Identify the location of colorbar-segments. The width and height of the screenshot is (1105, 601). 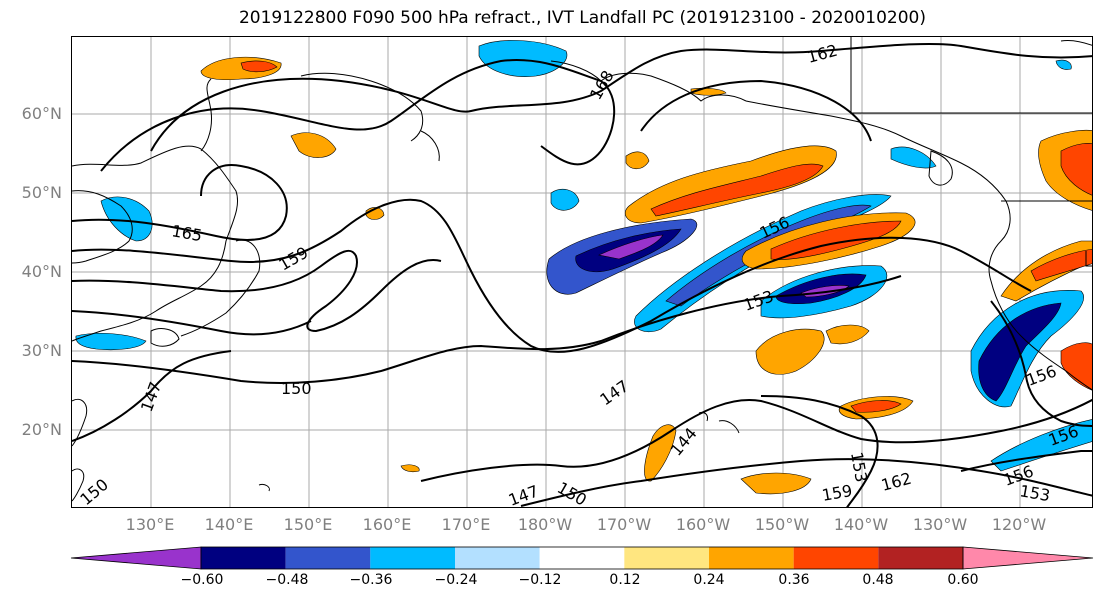
(582, 558).